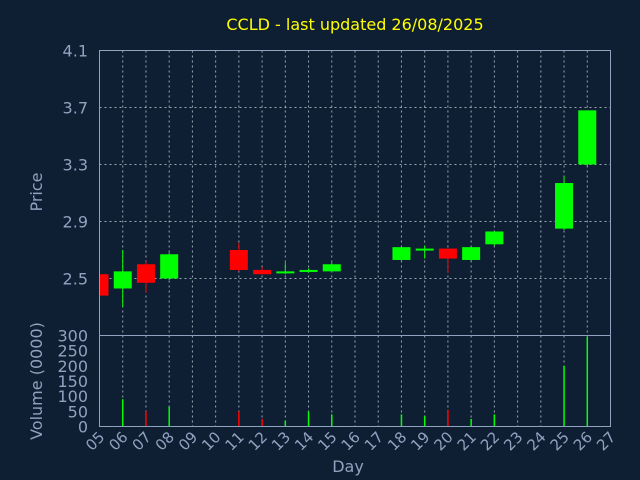 The width and height of the screenshot is (640, 480). I want to click on price-tick-labels: 2.5 2.9 3.3 3.7 4.1, so click(75, 165).